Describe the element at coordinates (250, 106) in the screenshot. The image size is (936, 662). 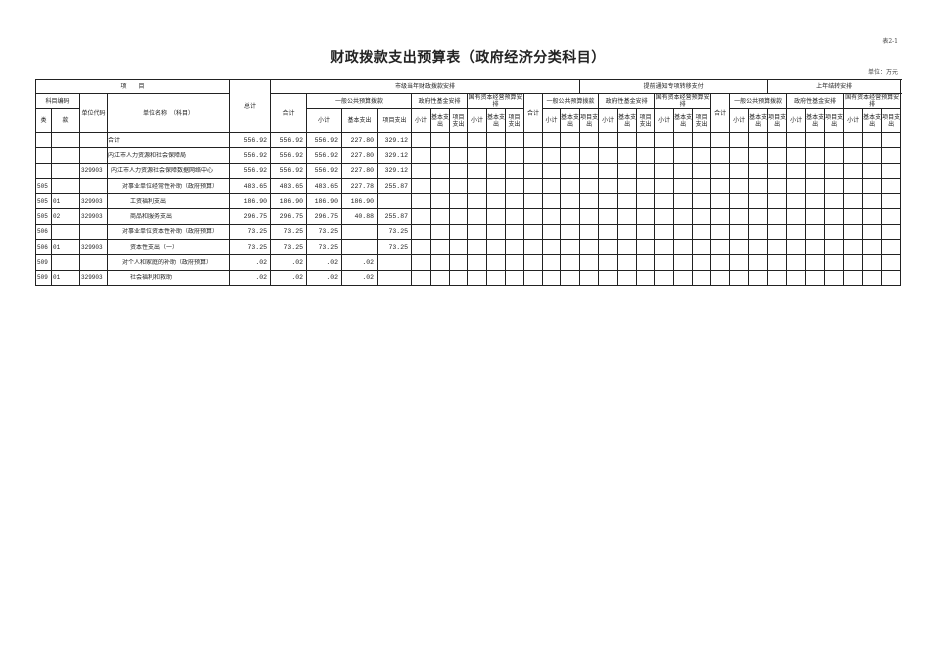
I see `header-total: 总计` at that location.